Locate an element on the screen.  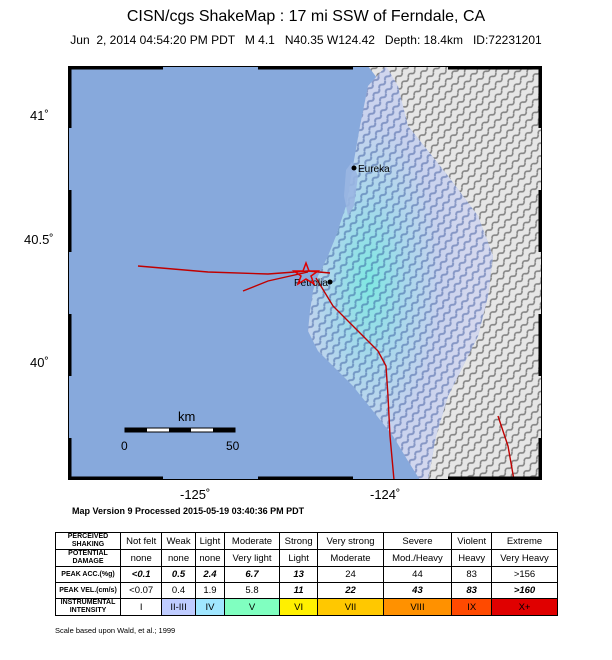
legend-cell: >160 is located at coordinates (524, 590).